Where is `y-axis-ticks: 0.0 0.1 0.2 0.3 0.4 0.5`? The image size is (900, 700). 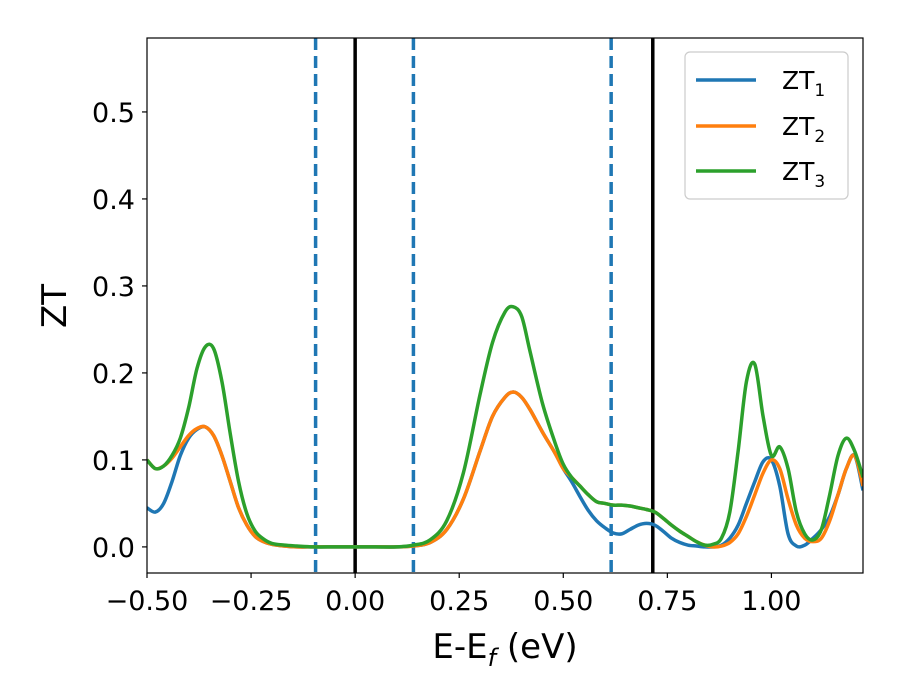
y-axis-ticks: 0.0 0.1 0.2 0.3 0.4 0.5 is located at coordinates (119, 331).